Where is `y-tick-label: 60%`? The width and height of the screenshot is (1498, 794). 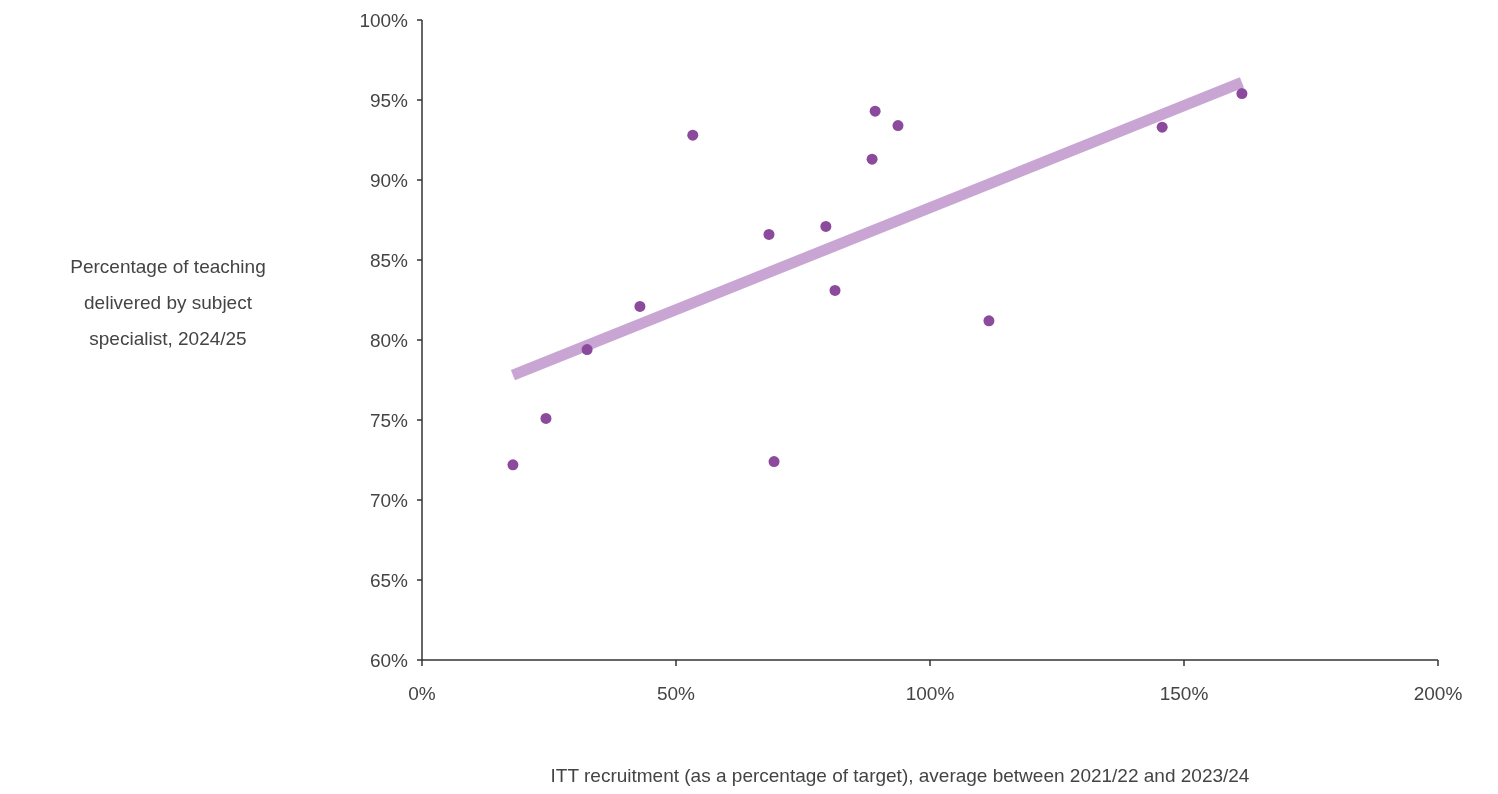 y-tick-label: 60% is located at coordinates (389, 660).